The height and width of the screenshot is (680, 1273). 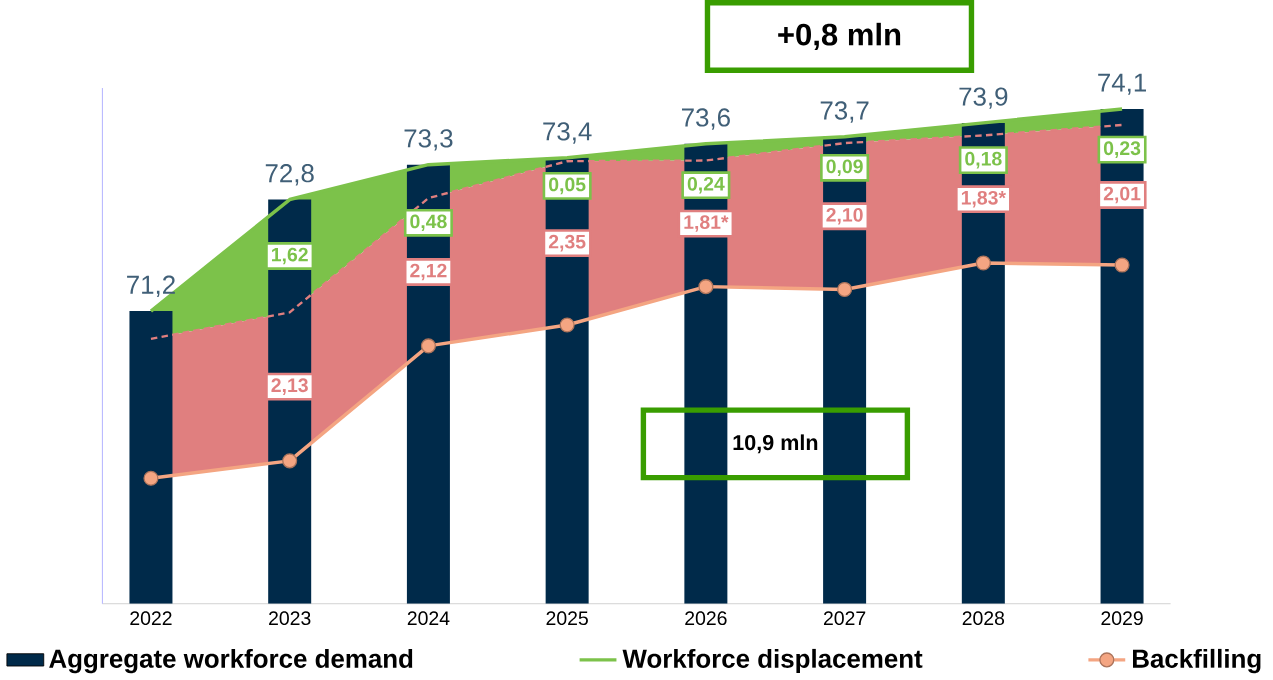 What do you see at coordinates (1197, 661) in the screenshot?
I see `legend-label: Backfilling` at bounding box center [1197, 661].